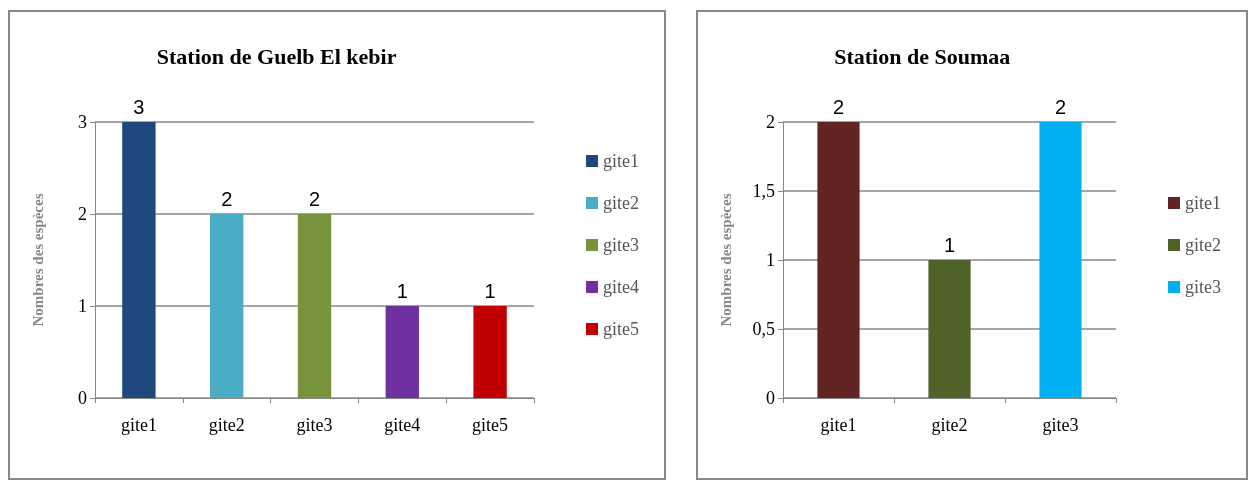  What do you see at coordinates (139, 107) in the screenshot?
I see `data-label: 3` at bounding box center [139, 107].